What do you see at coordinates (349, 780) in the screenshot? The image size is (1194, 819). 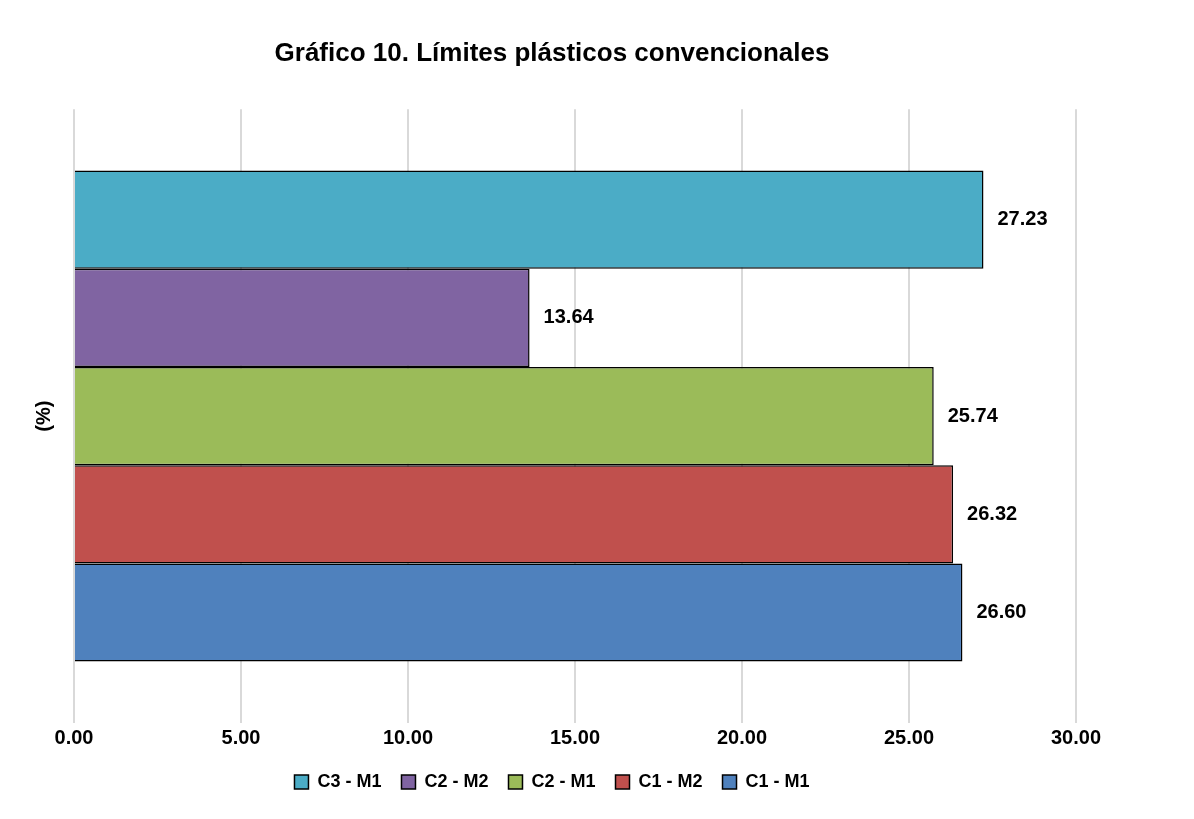 I see `legend-label: C3 - M1` at bounding box center [349, 780].